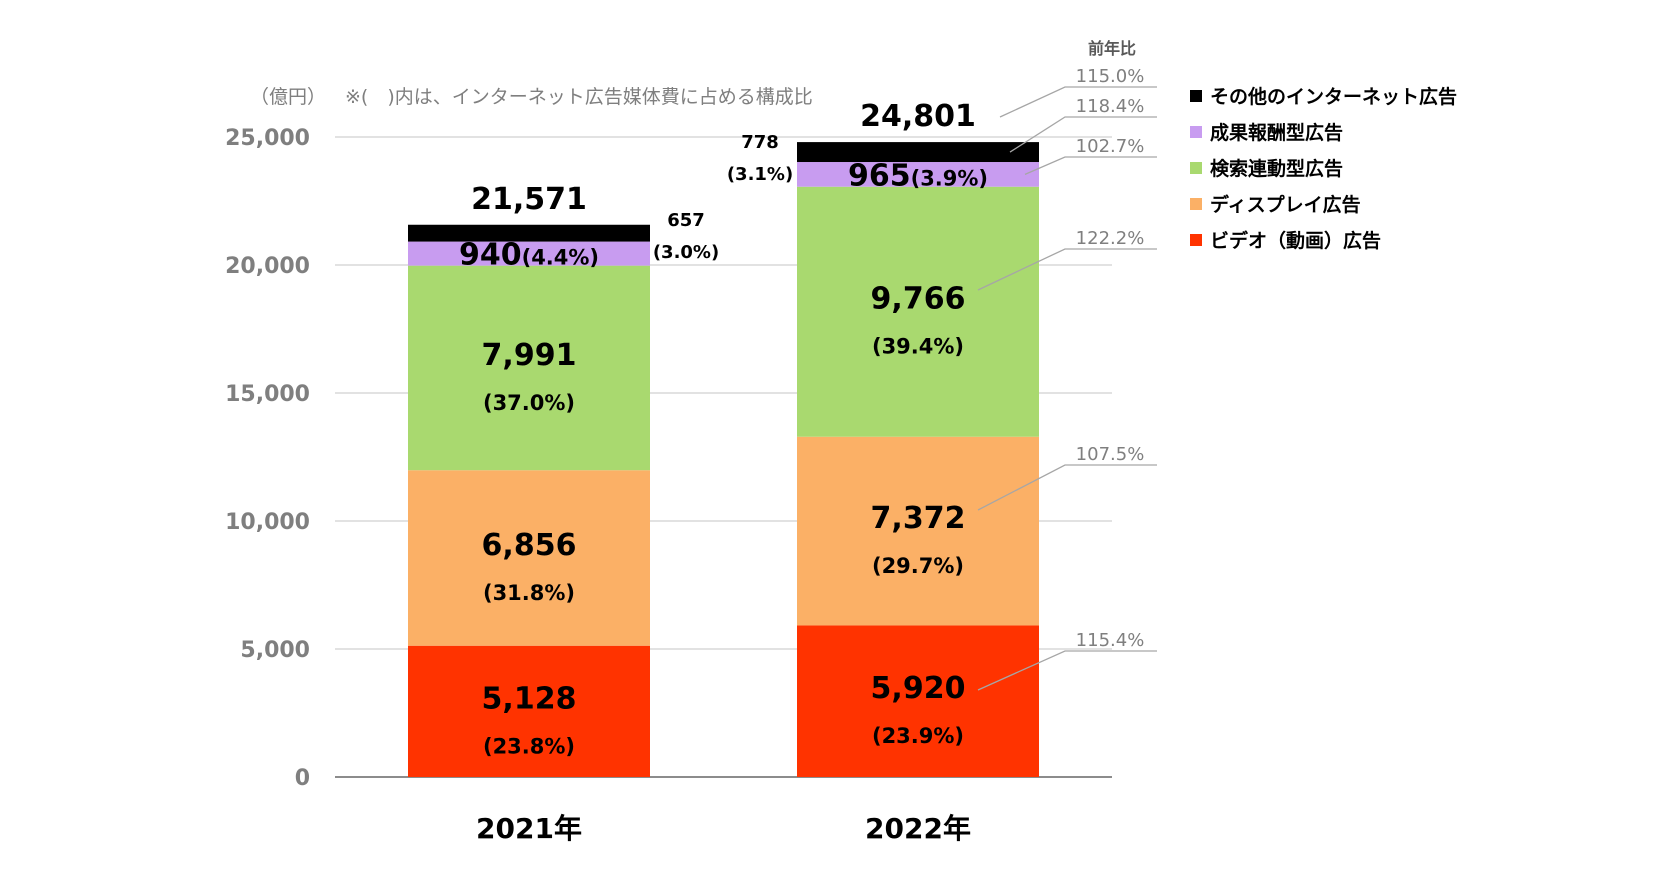 Image resolution: width=1670 pixels, height=877 pixels. Describe the element at coordinates (1110, 76) in the screenshot. I see `yoy-label: 115.0%` at that location.